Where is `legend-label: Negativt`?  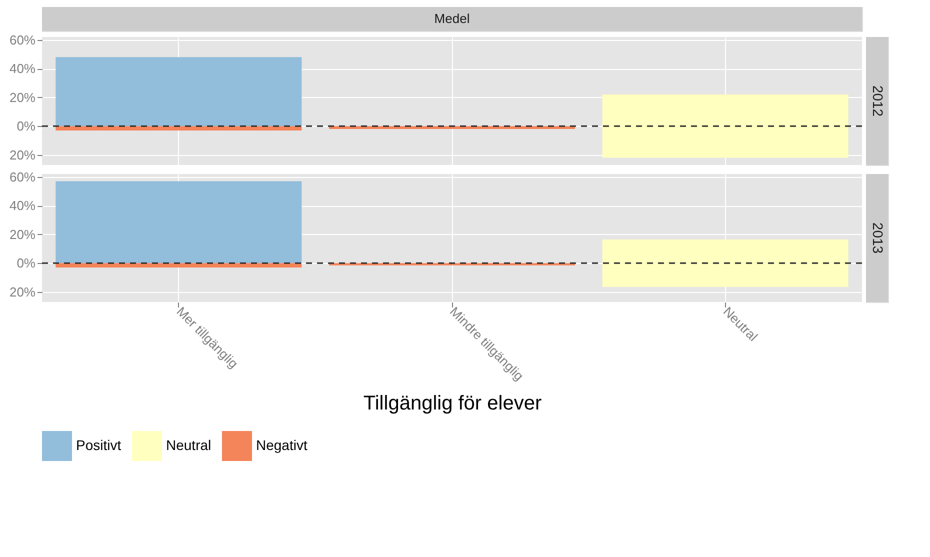 legend-label: Negativt is located at coordinates (282, 445).